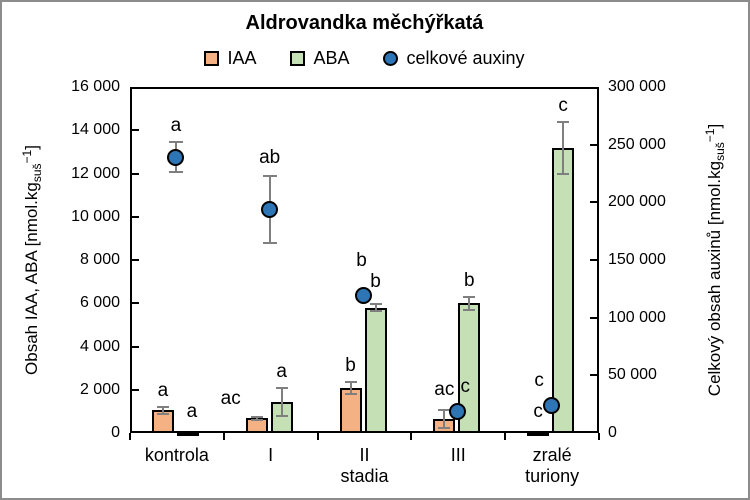 This screenshot has width=750, height=500. I want to click on legend-label-iaa: IAA, so click(242, 58).